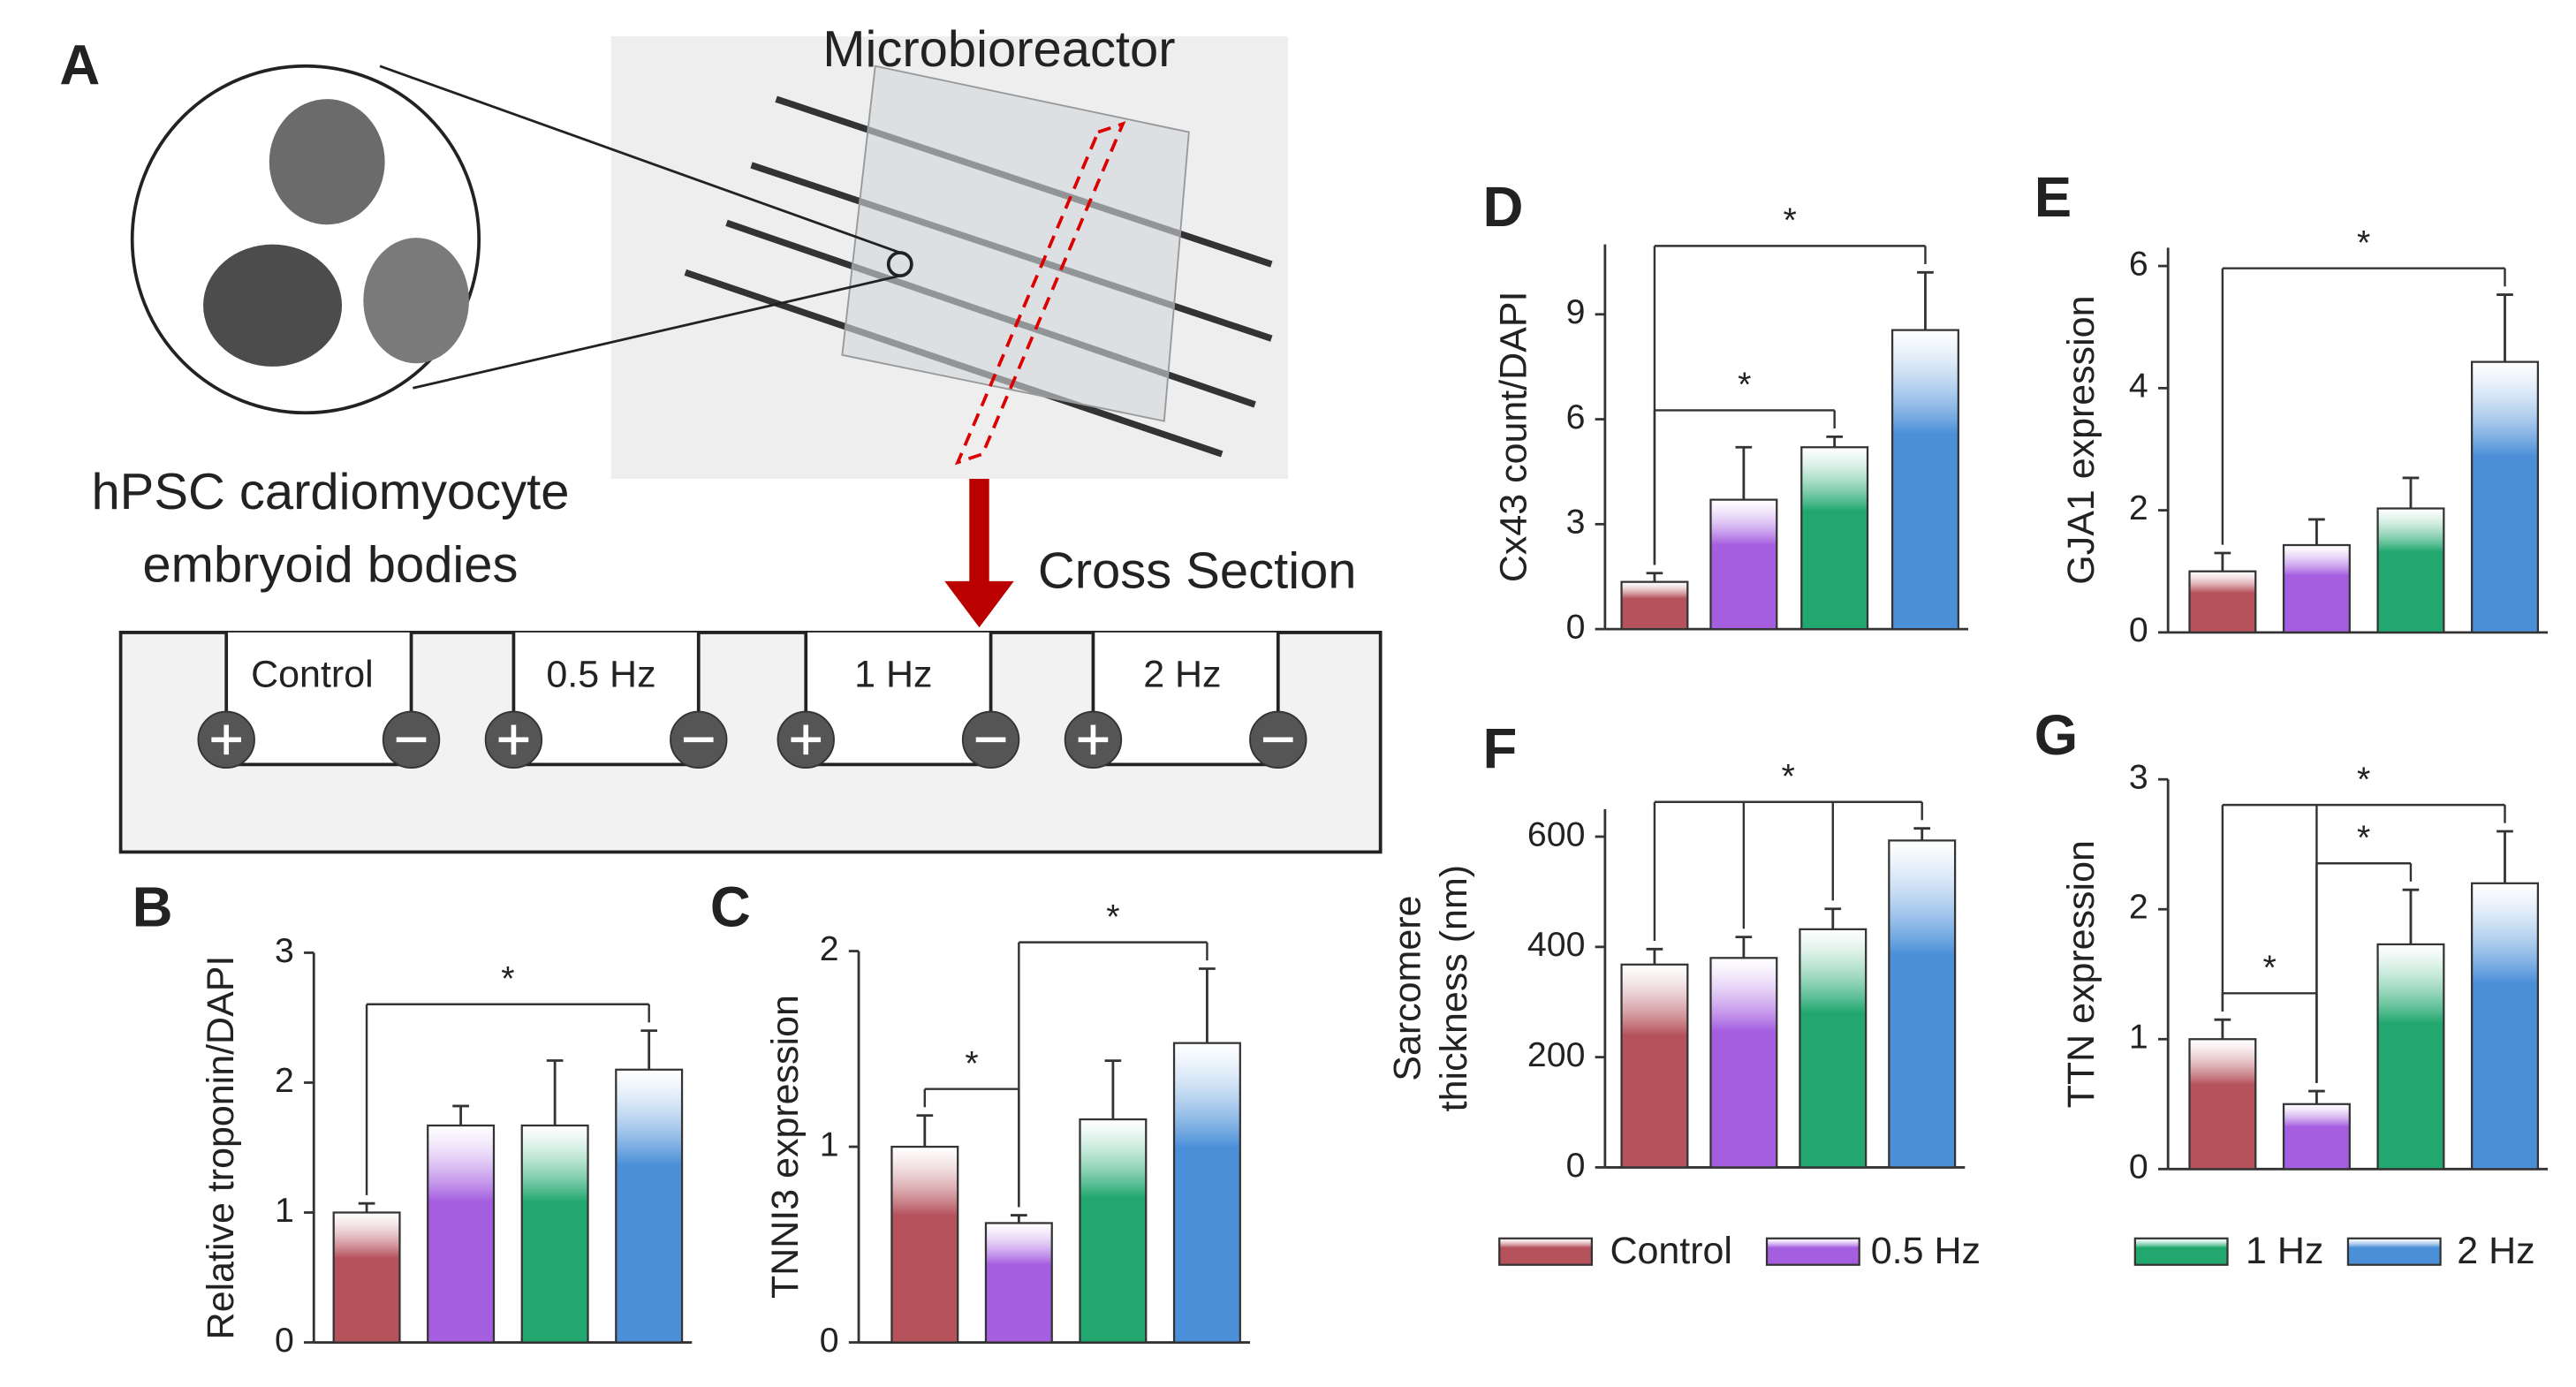 Image resolution: width=2576 pixels, height=1387 pixels. Describe the element at coordinates (330, 565) in the screenshot. I see `cells-label: embryoid bodies` at that location.